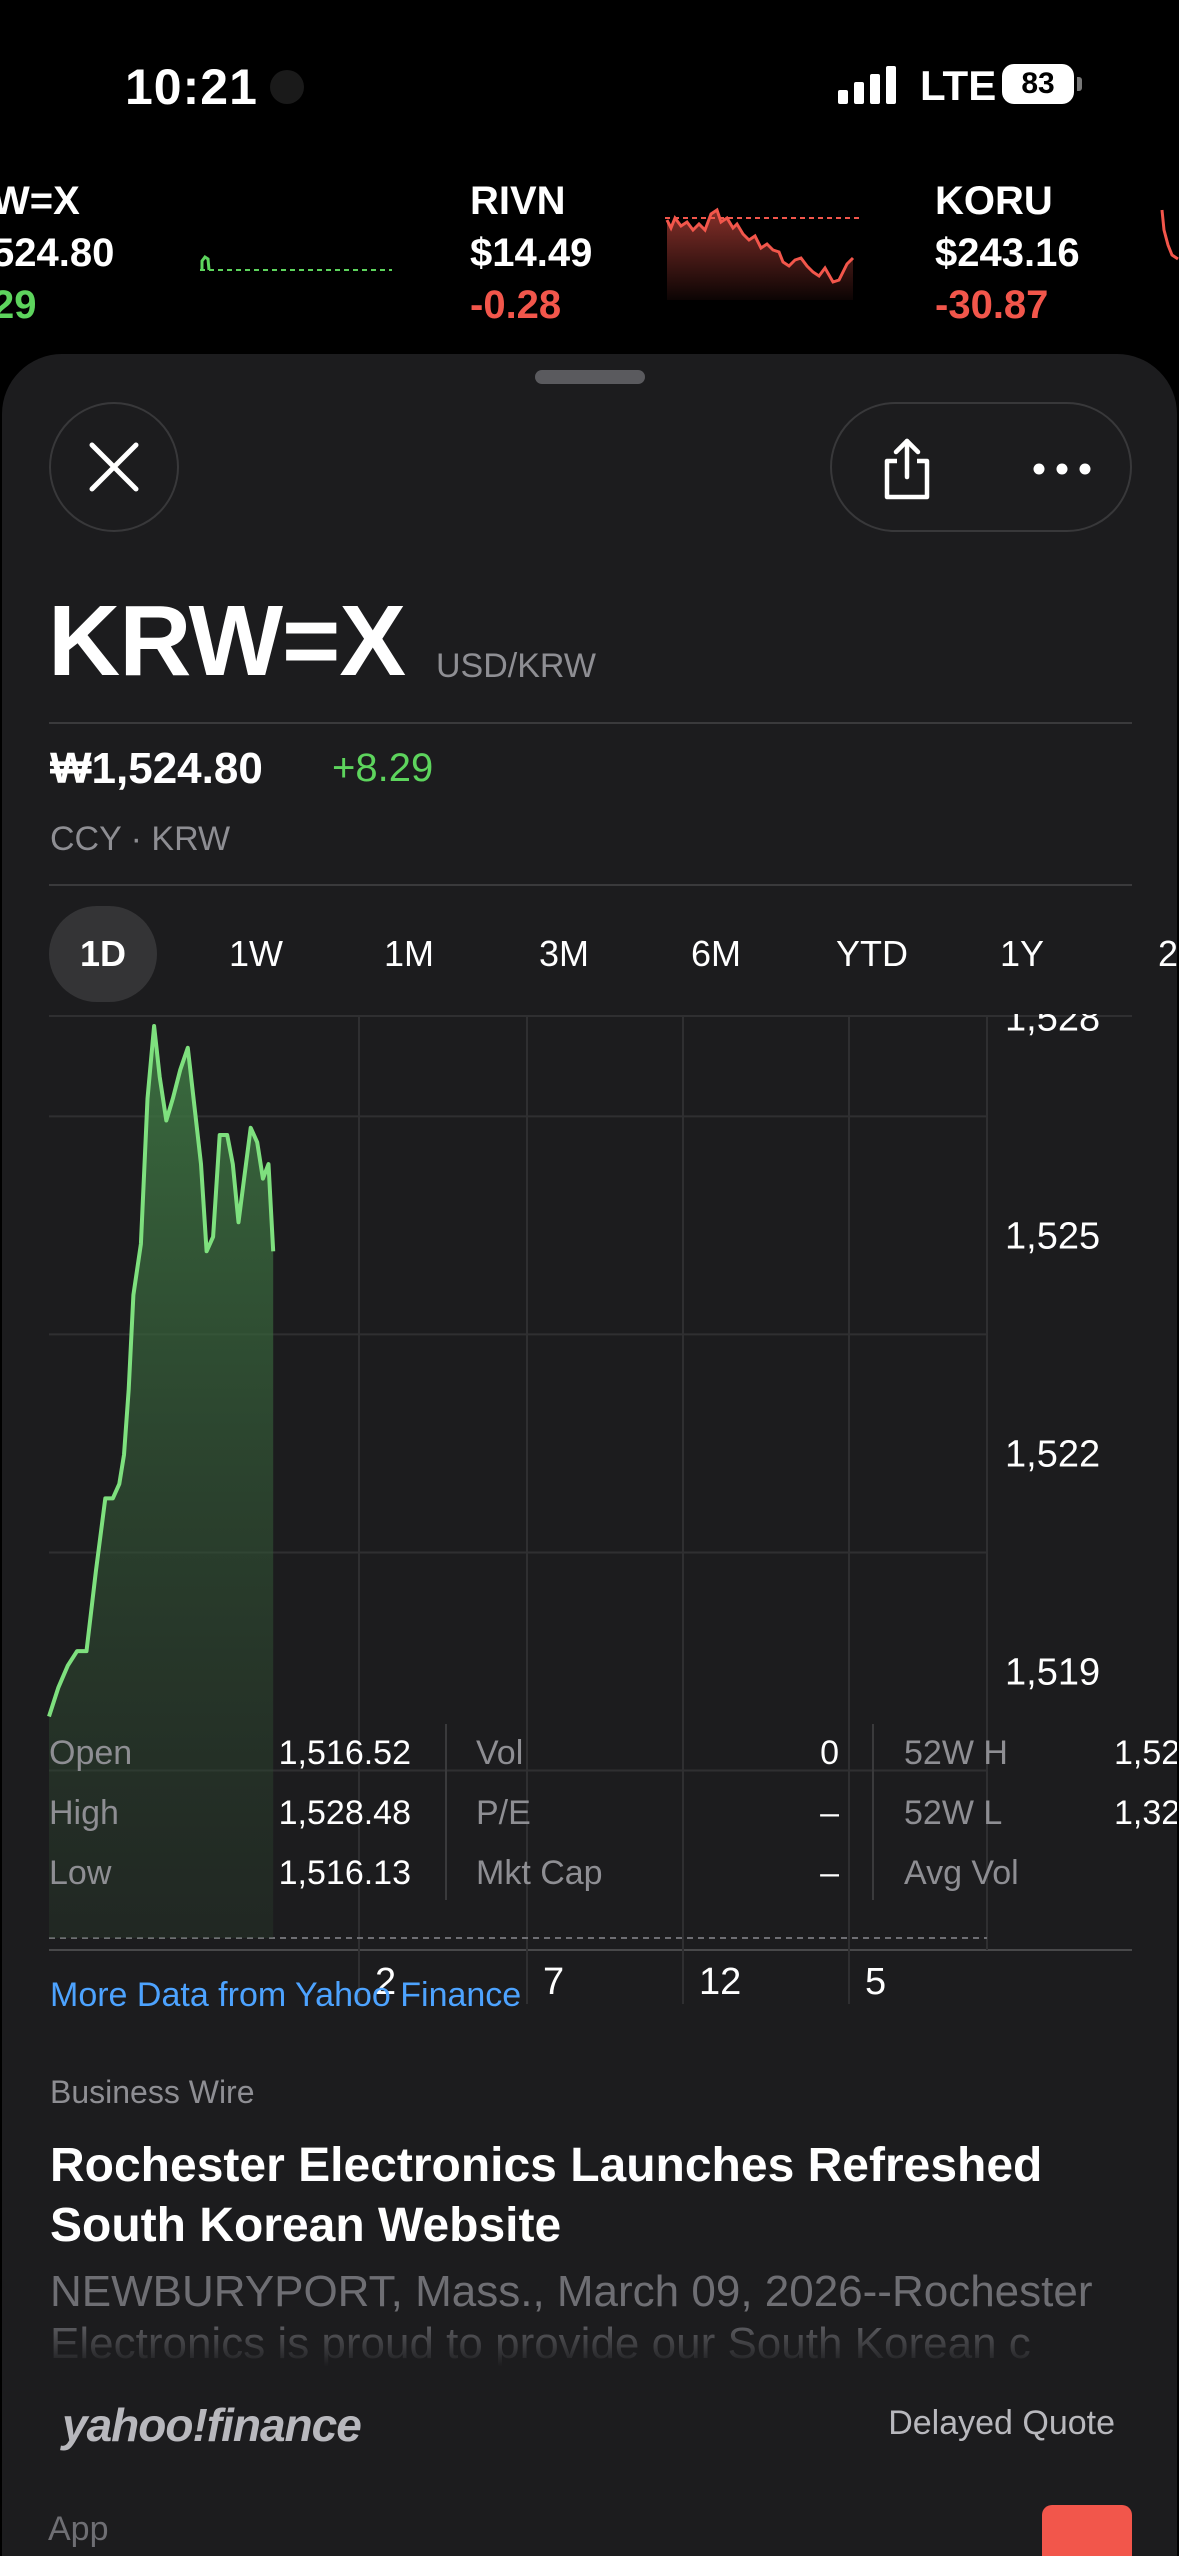  I want to click on stat-label: Vol, so click(500, 1753).